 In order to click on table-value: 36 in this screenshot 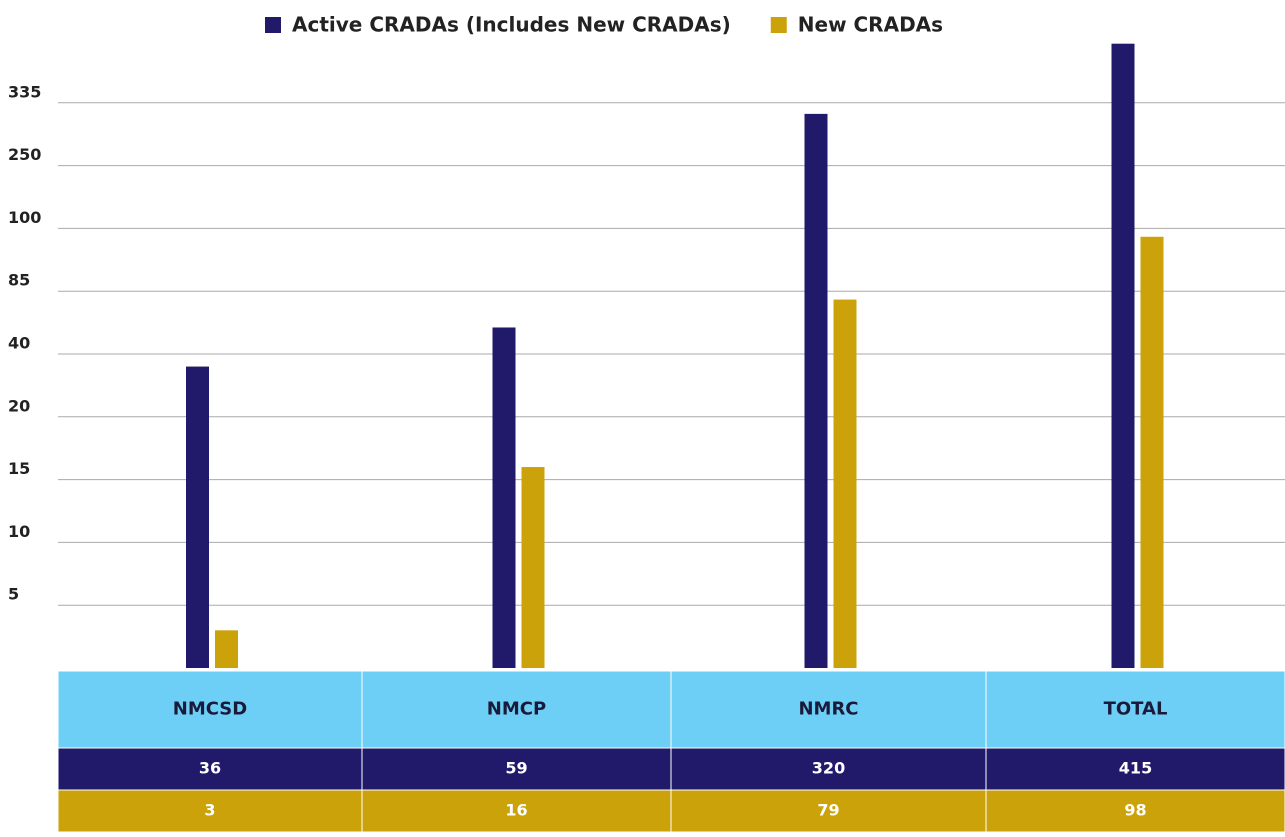, I will do `click(210, 768)`.